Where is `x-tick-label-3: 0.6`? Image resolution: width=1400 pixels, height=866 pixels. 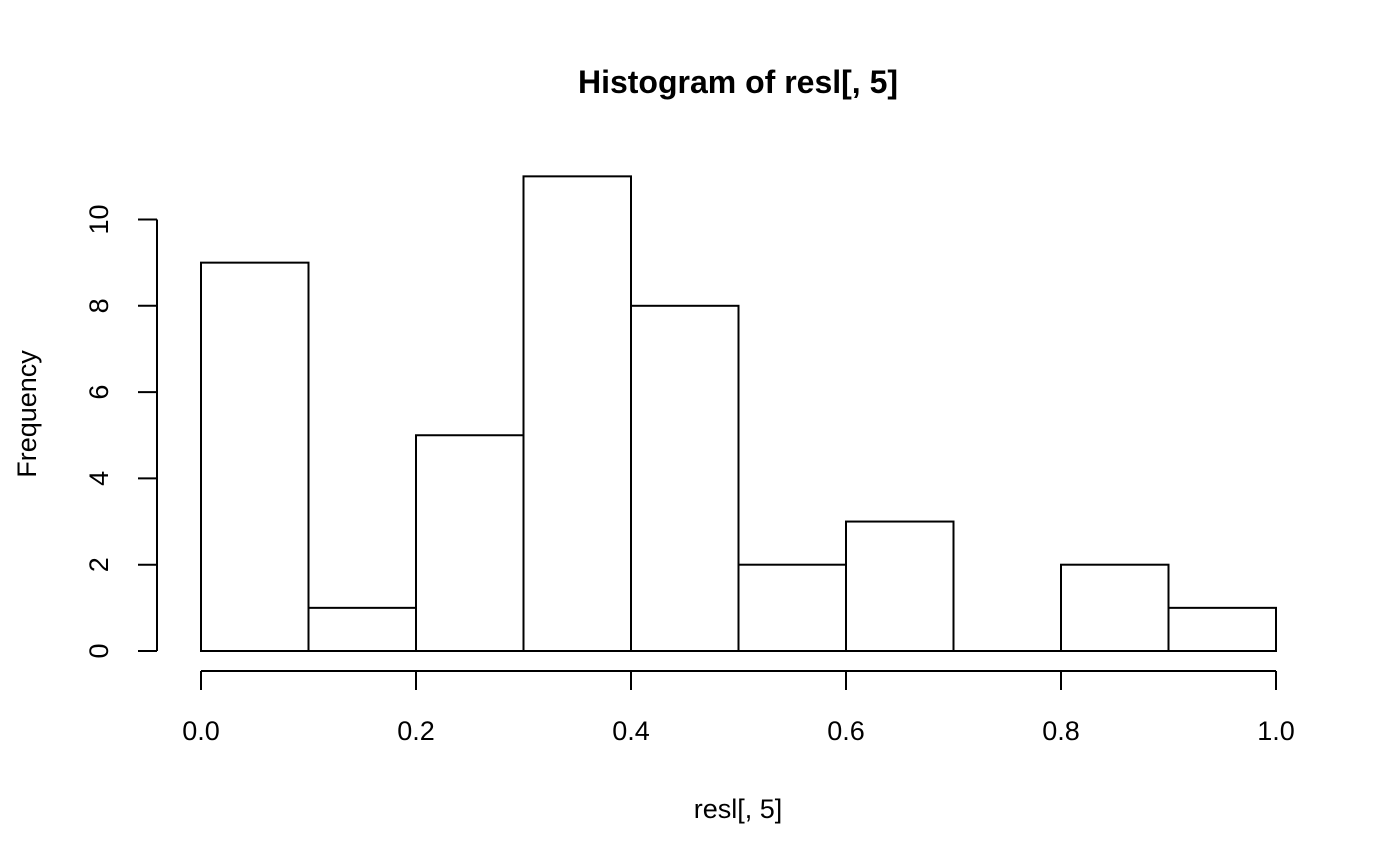 x-tick-label-3: 0.6 is located at coordinates (846, 731).